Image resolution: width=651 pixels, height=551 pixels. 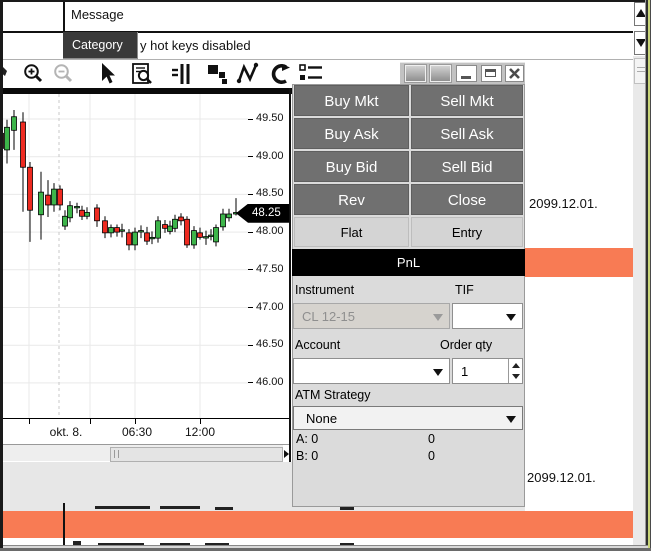 I want to click on entry-button: Entry, so click(x=467, y=232).